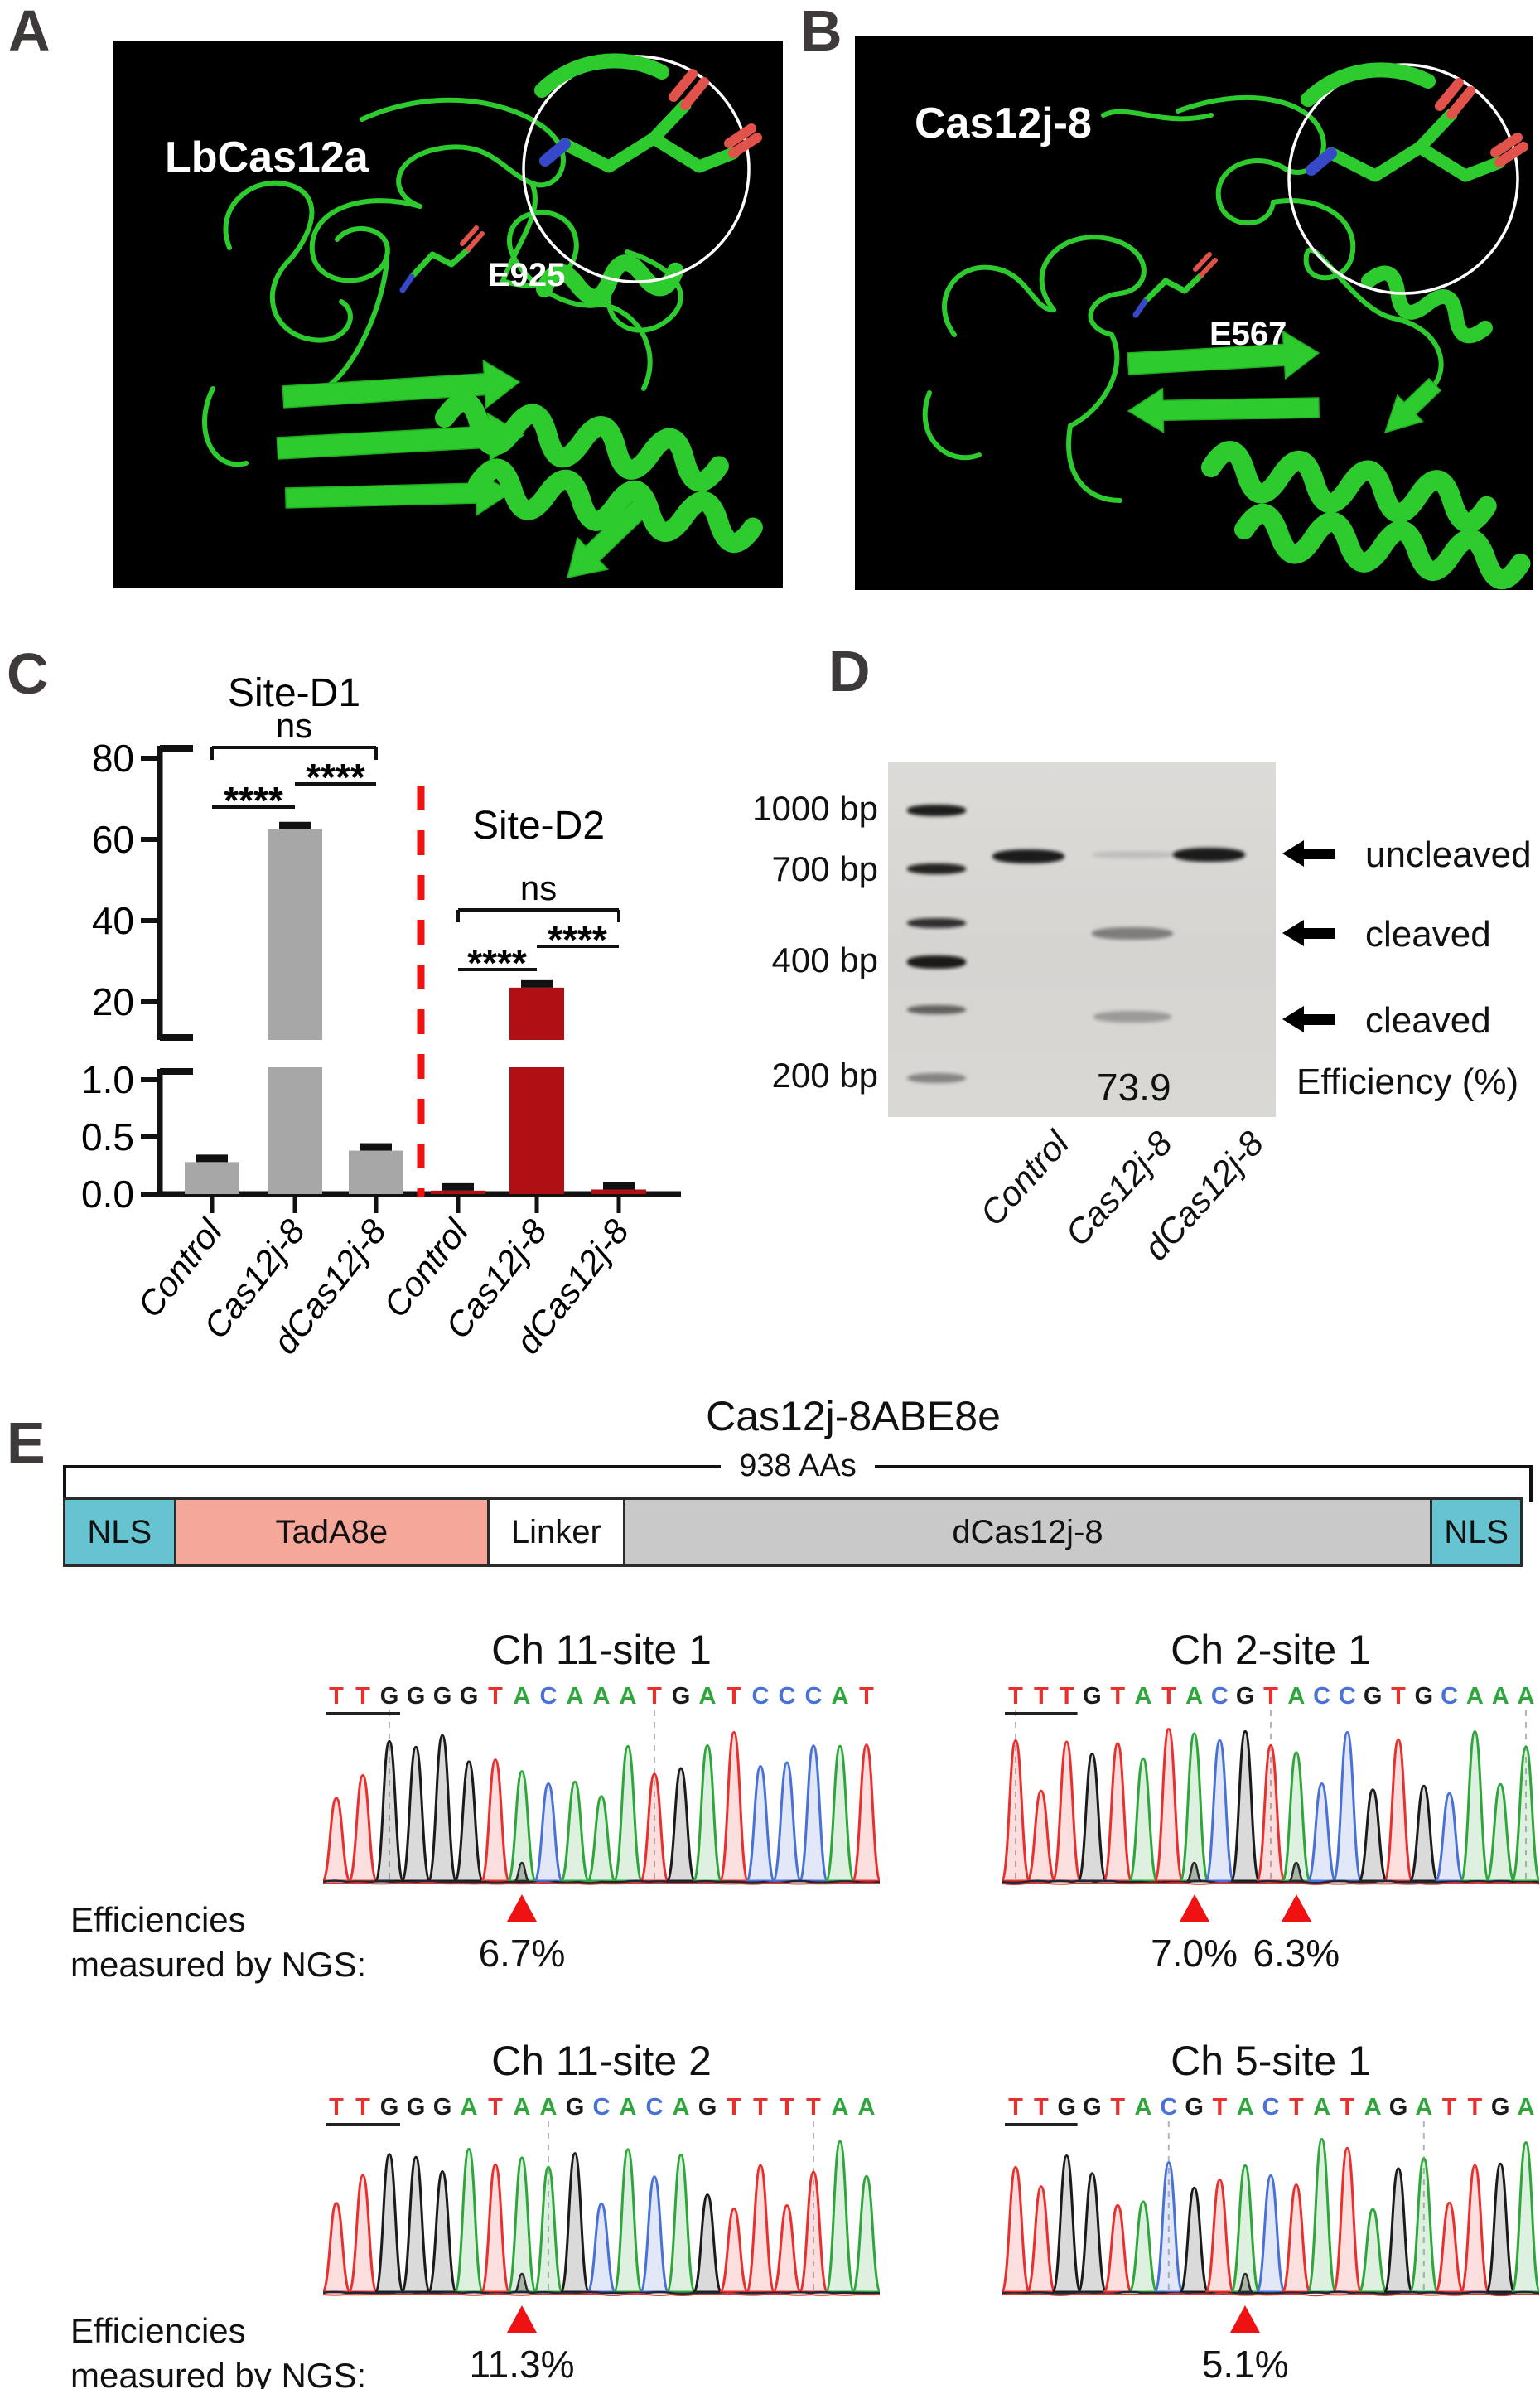 Image resolution: width=1540 pixels, height=2389 pixels. I want to click on sig-label: ns, so click(294, 725).